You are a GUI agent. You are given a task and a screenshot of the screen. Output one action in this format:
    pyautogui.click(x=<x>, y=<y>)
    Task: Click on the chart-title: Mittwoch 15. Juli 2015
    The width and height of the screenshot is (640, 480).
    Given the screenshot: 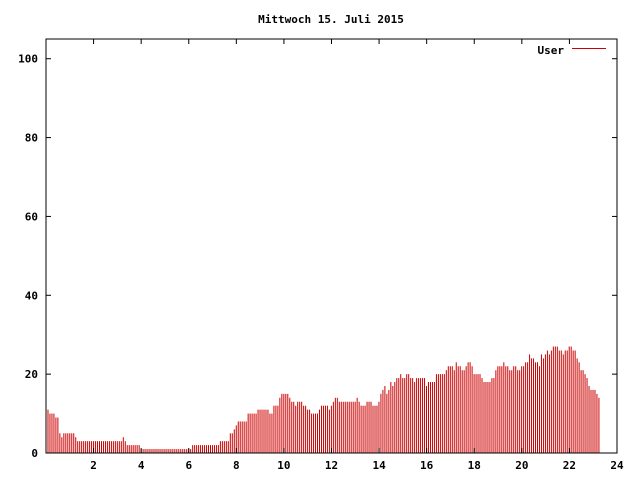 What is the action you would take?
    pyautogui.click(x=331, y=19)
    